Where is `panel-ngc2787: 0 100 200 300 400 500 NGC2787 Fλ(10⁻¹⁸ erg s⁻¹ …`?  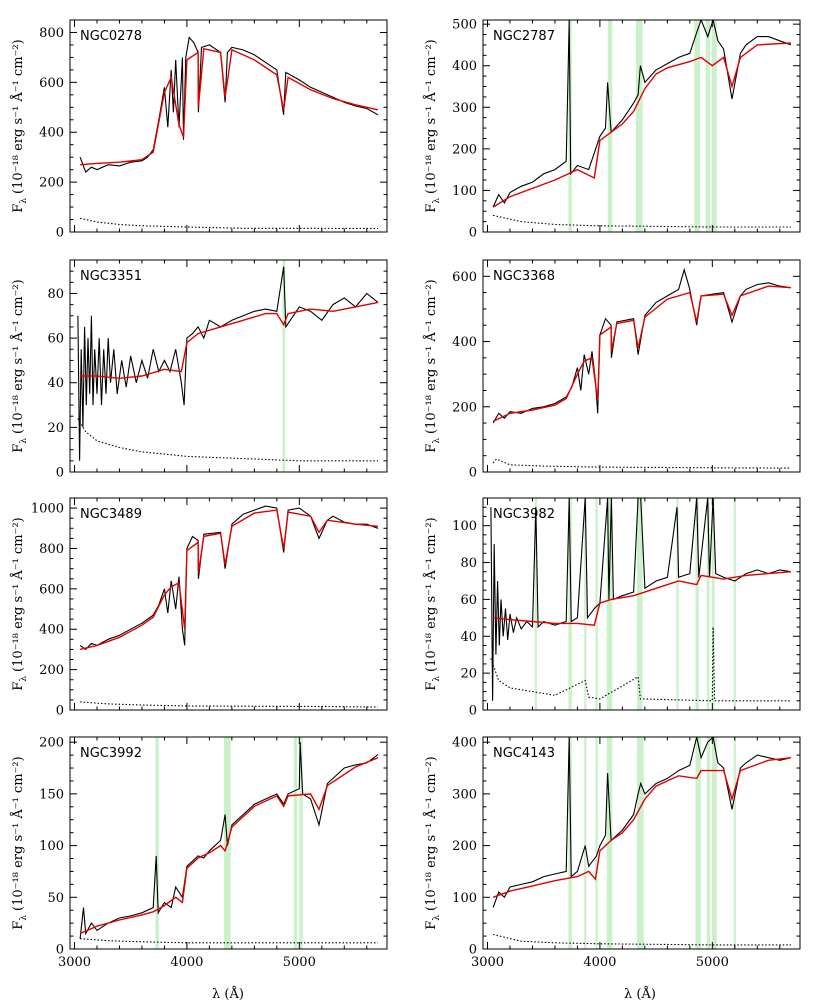
panel-ngc2787: 0 100 200 300 400 500 NGC2787 Fλ(10⁻¹⁸ erg s⁻¹ … is located at coordinates (612, 129).